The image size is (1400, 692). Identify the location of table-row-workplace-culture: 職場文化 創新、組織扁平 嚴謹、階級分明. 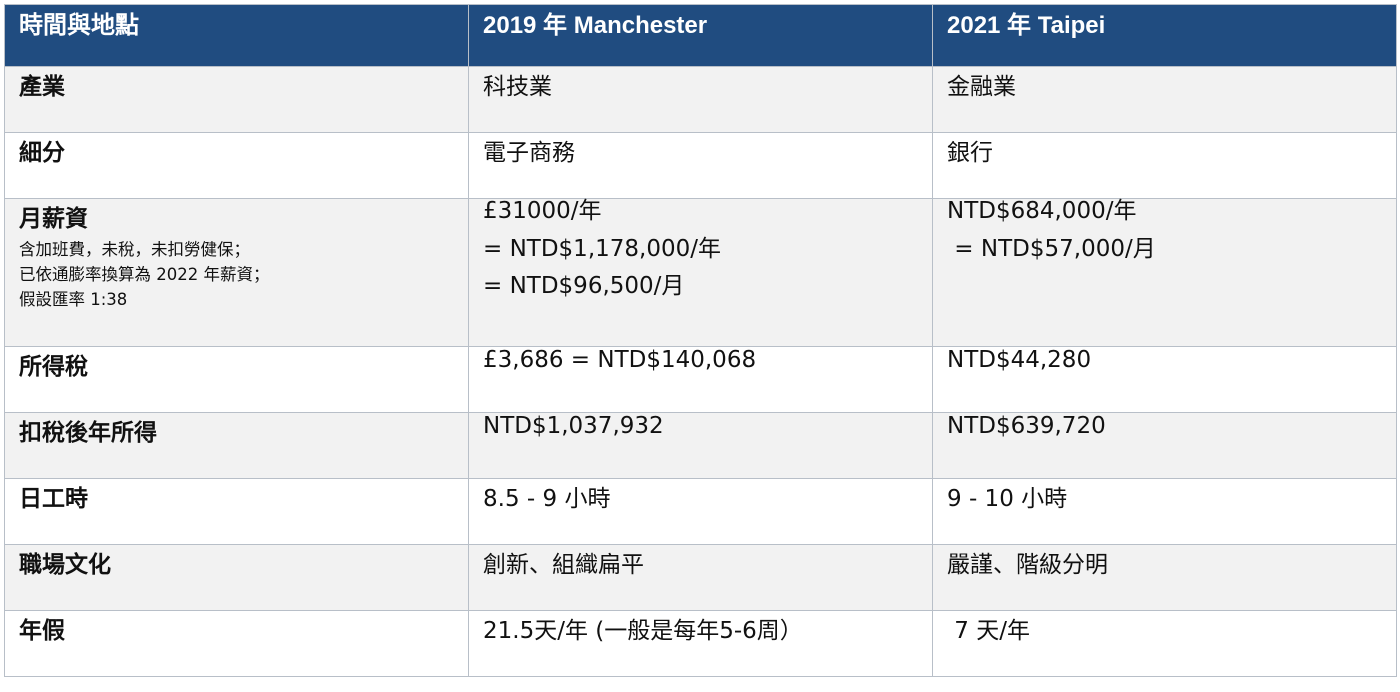
(700, 577).